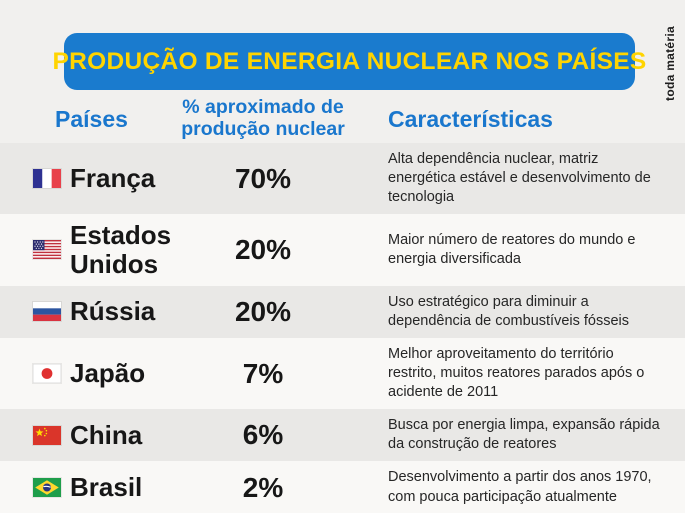  I want to click on column-header-characteristics: Características, so click(470, 118).